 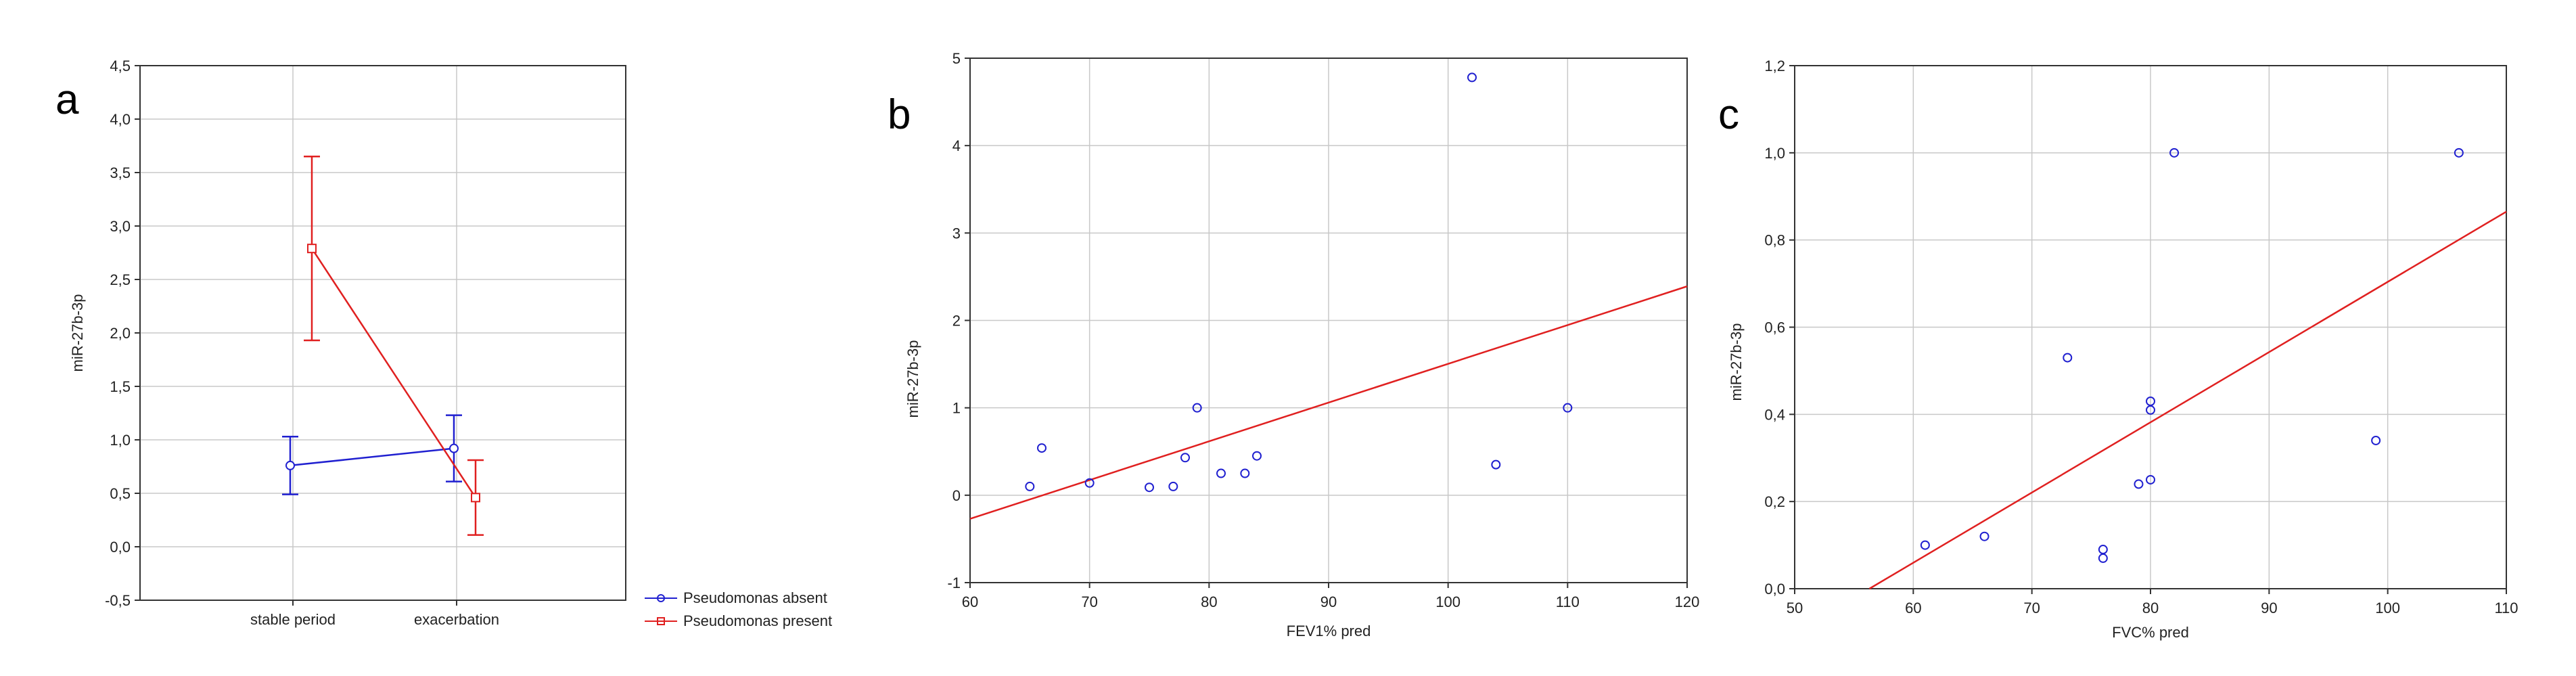 What do you see at coordinates (1299, 282) in the screenshot?
I see `chart-b-points` at bounding box center [1299, 282].